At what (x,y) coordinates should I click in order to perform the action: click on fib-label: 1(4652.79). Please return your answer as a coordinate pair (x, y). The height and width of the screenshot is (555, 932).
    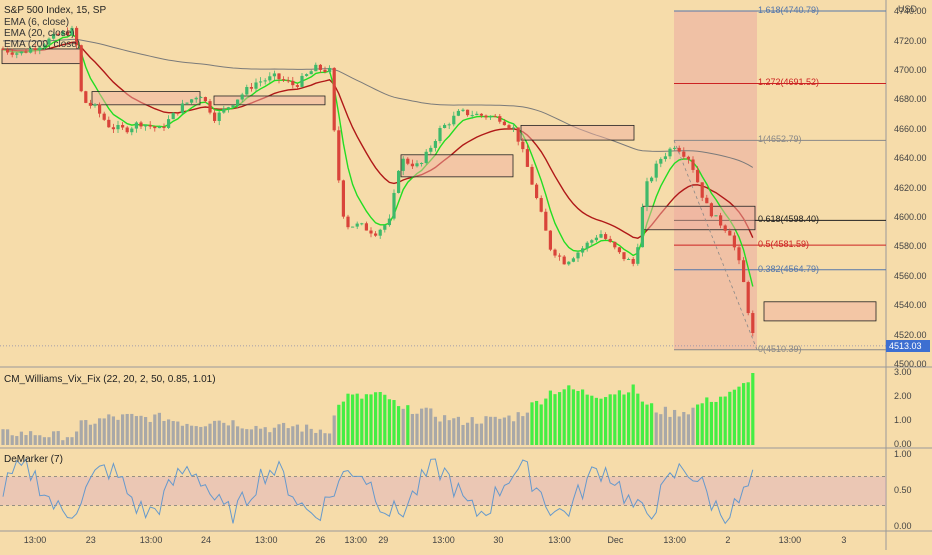
    Looking at the image, I should click on (780, 139).